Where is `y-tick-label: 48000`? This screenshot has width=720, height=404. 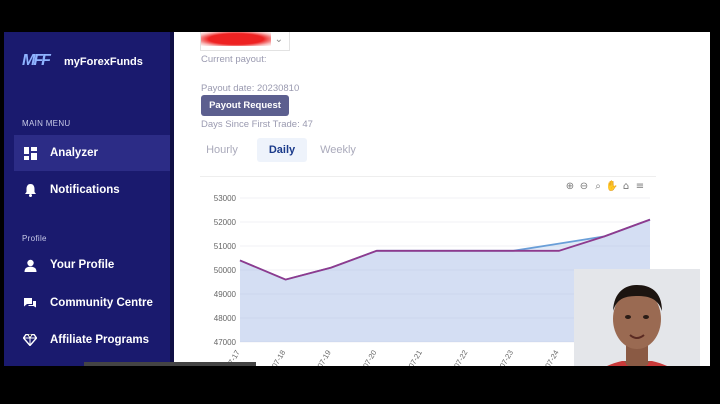
y-tick-label: 48000 is located at coordinates (225, 318).